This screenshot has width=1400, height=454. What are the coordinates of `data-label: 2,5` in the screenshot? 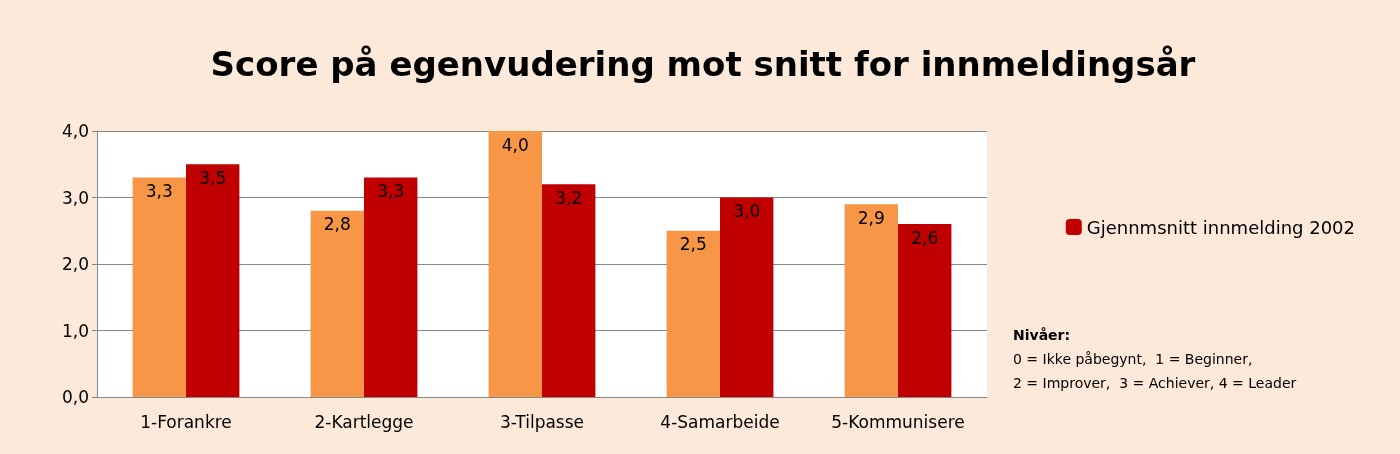 It's located at (693, 244).